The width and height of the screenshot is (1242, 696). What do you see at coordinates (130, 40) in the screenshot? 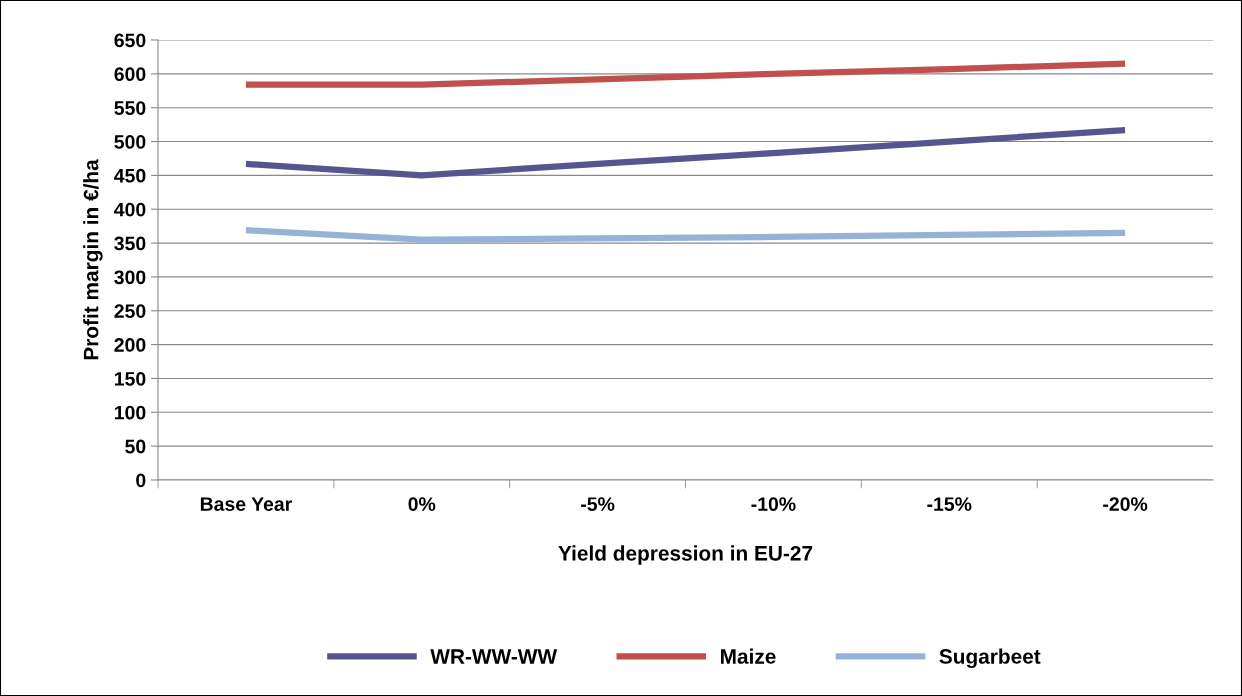
I see `y-tick-label: 650` at bounding box center [130, 40].